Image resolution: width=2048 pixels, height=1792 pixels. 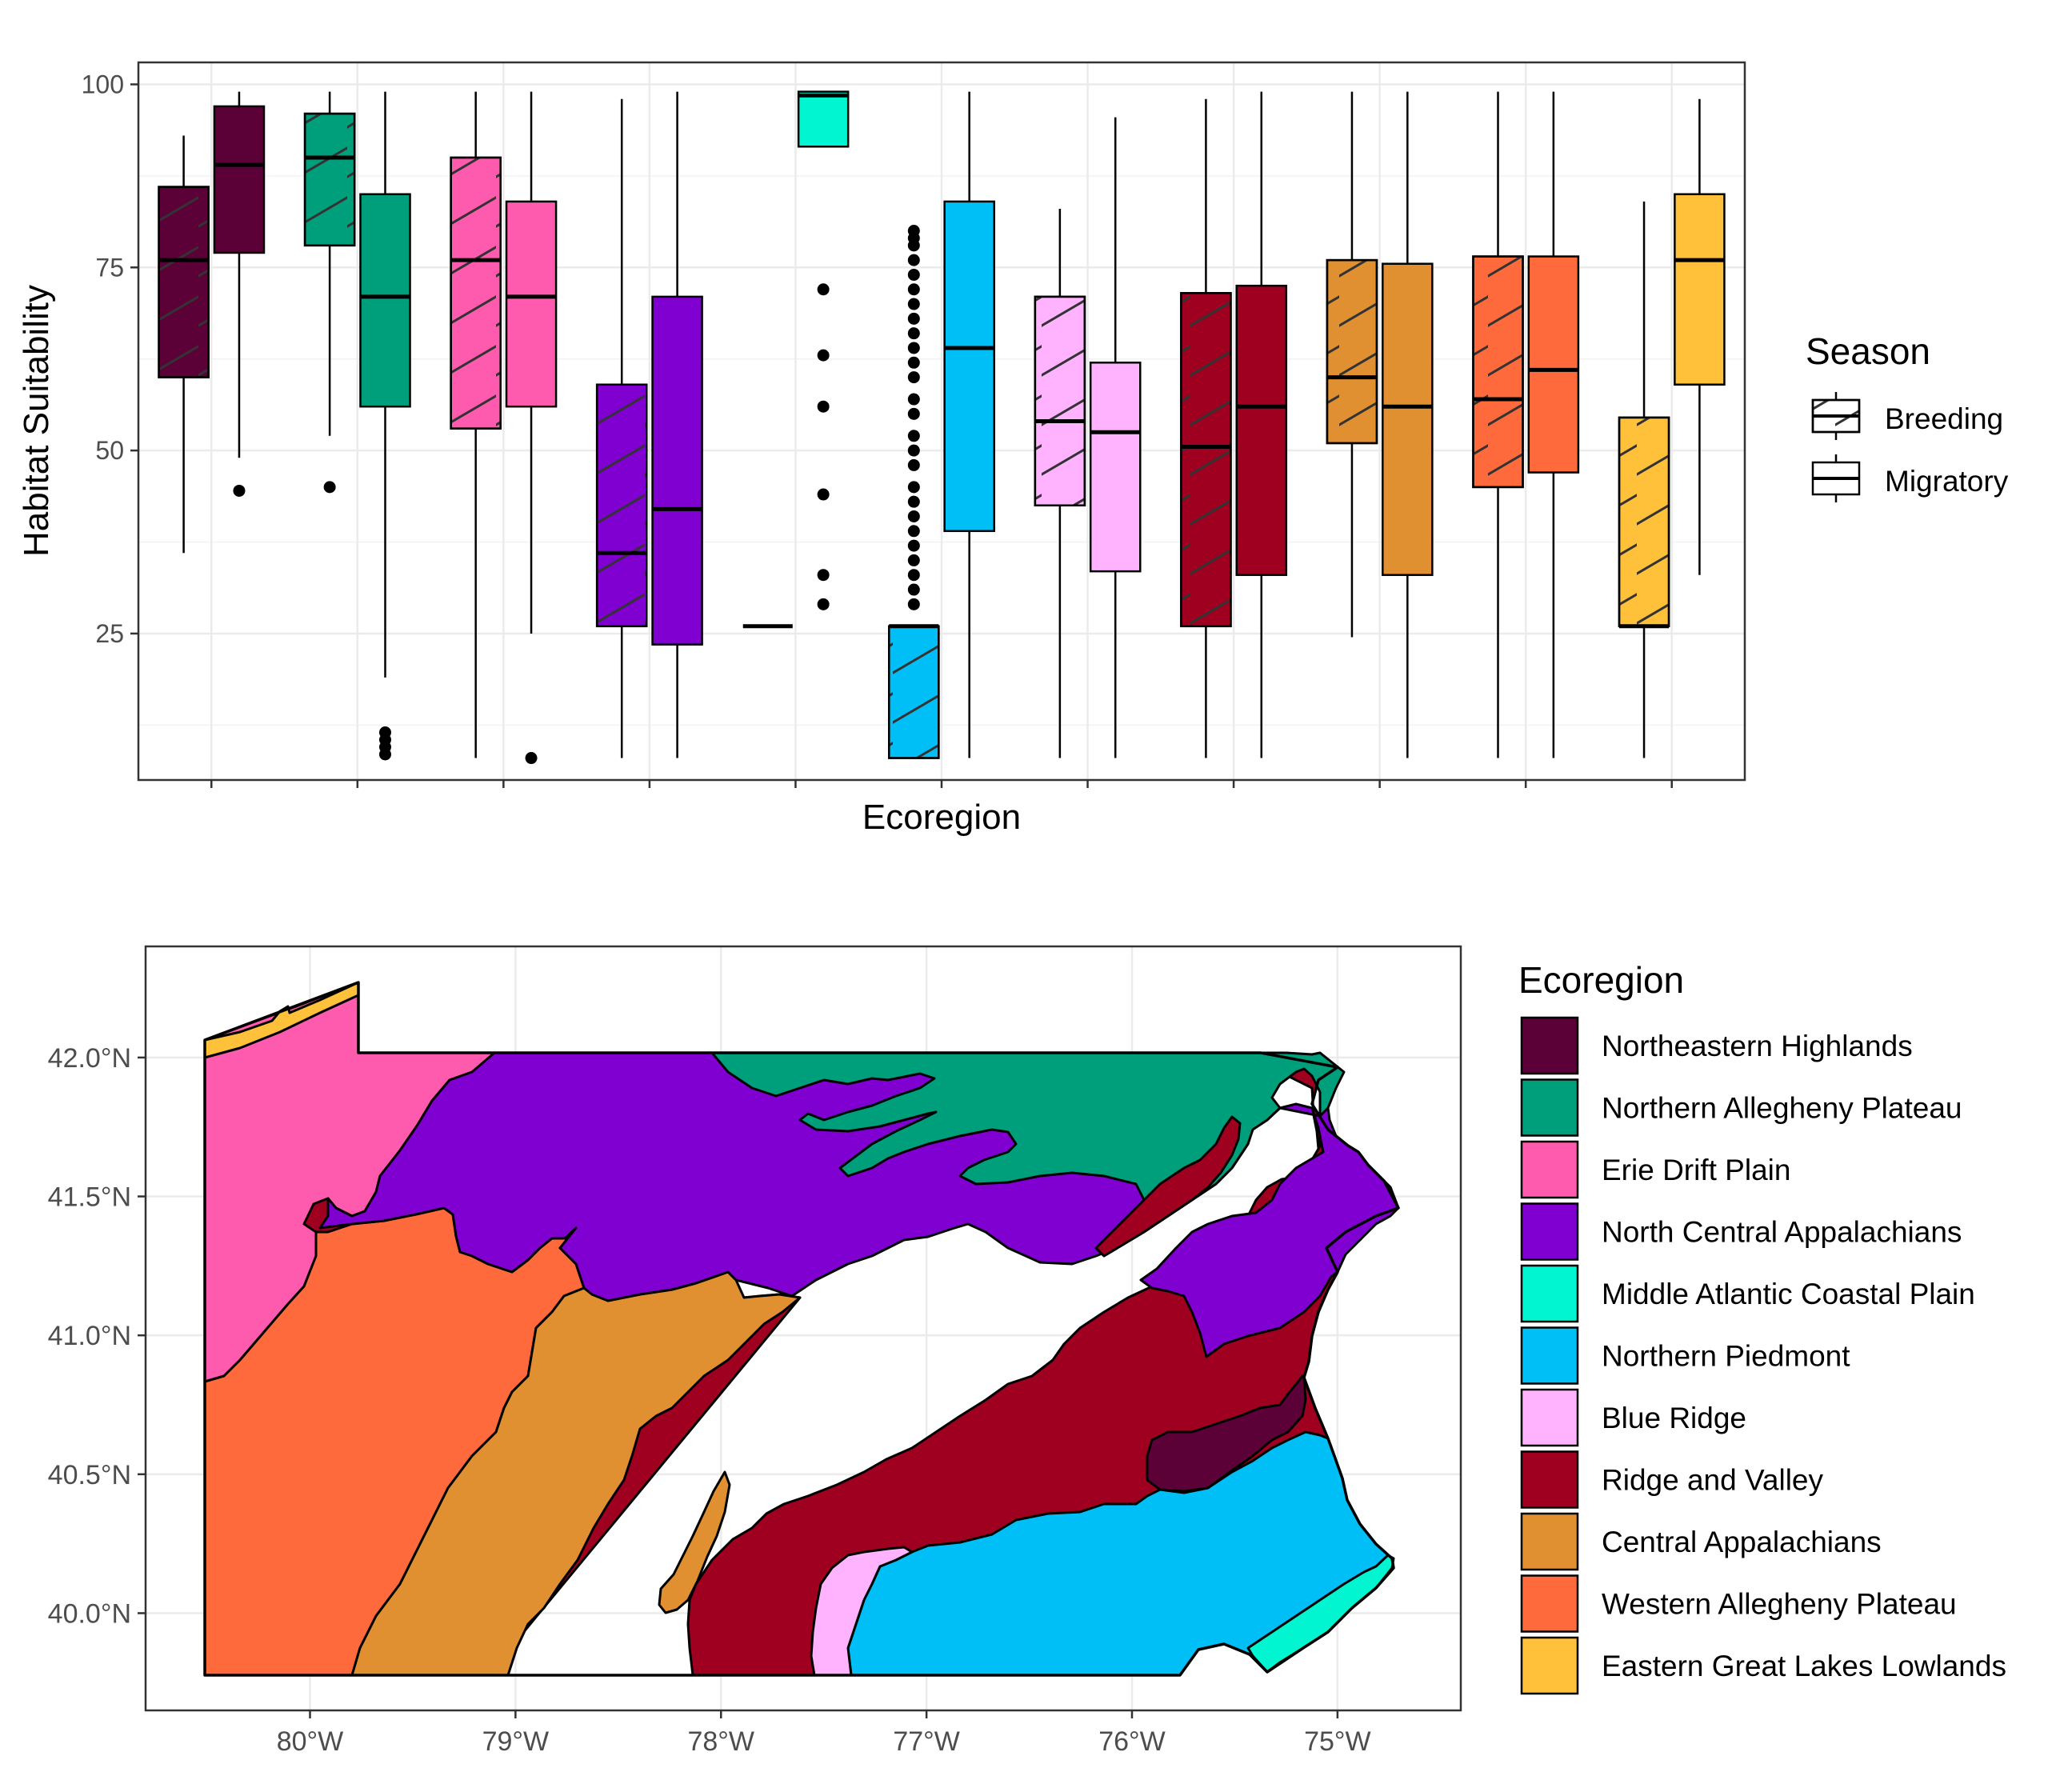 I want to click on box-northern-piedmont-breeding, so click(x=914, y=492).